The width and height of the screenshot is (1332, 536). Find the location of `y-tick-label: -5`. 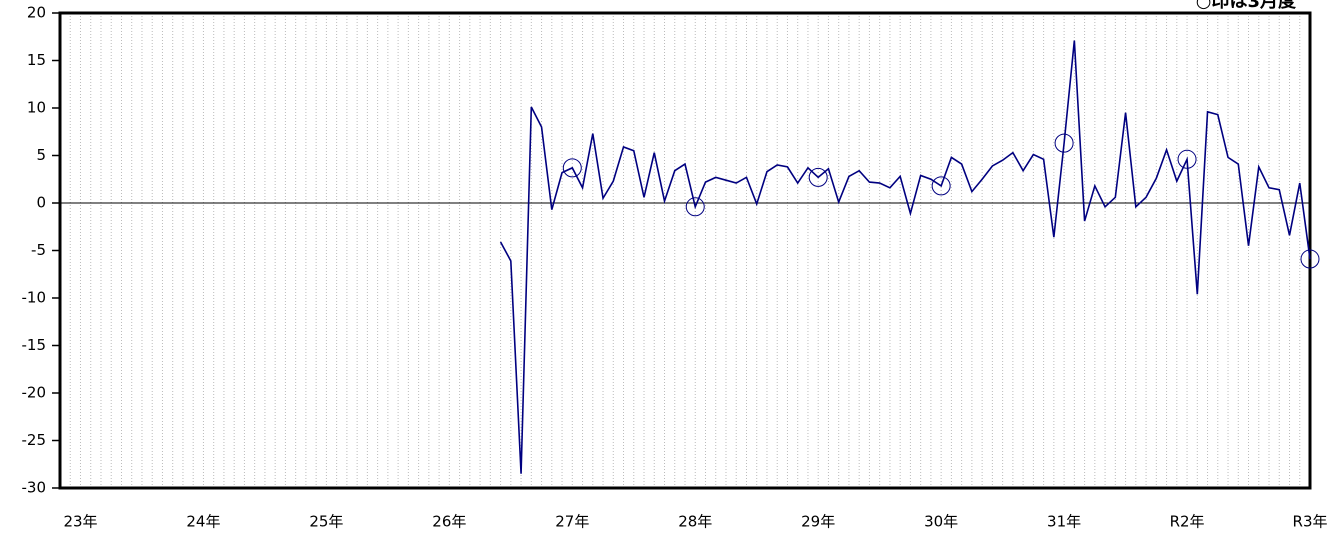

y-tick-label: -5 is located at coordinates (38, 250).